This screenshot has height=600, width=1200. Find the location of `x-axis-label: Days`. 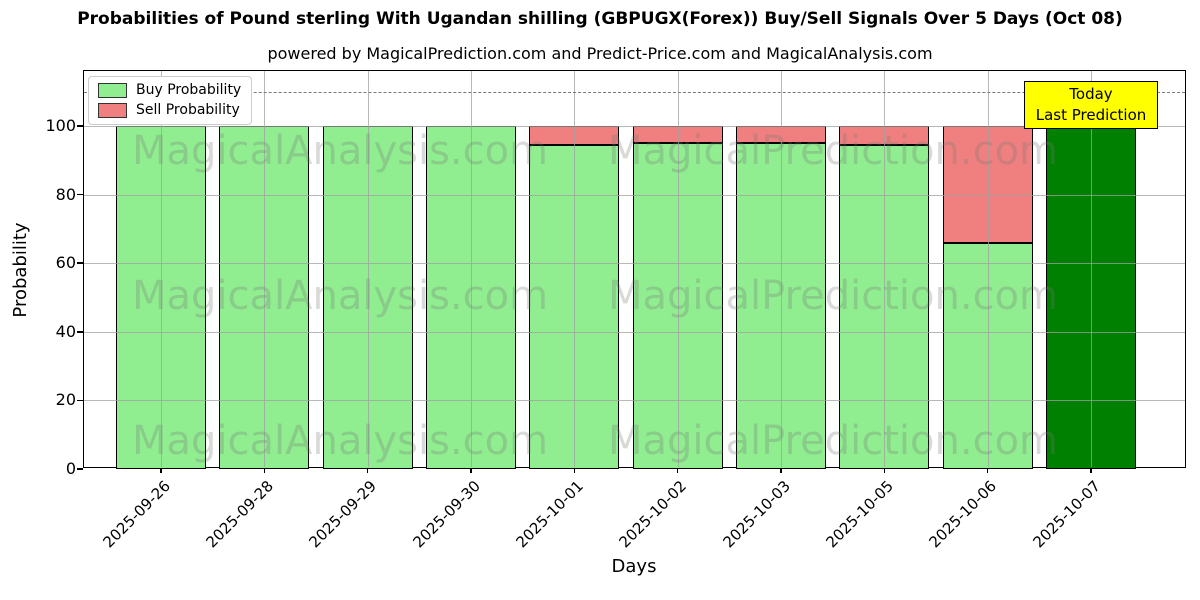

x-axis-label: Days is located at coordinates (634, 566).